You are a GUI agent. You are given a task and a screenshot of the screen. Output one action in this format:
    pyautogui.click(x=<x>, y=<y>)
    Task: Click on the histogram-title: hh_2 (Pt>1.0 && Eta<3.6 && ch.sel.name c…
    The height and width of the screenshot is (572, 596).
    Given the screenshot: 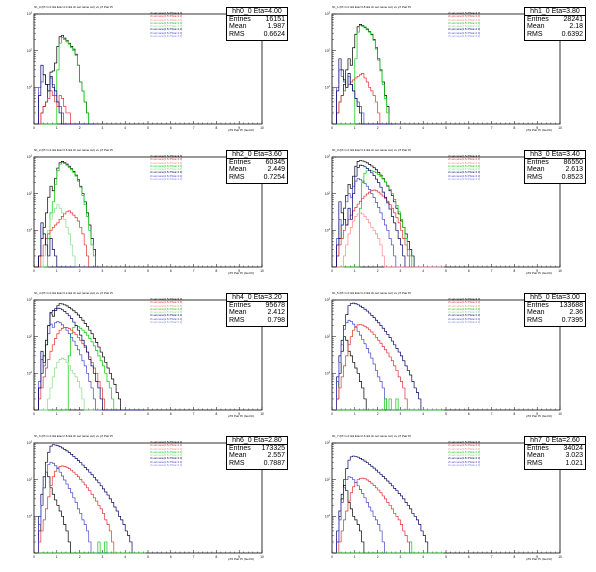 What is the action you would take?
    pyautogui.click(x=73, y=150)
    